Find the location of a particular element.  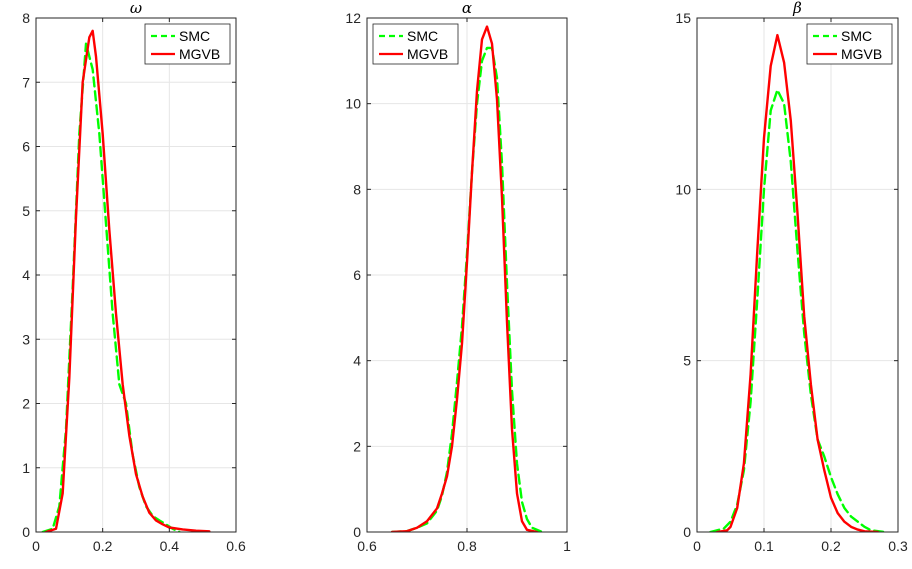

x-tick-label: 0.1 is located at coordinates (764, 546).